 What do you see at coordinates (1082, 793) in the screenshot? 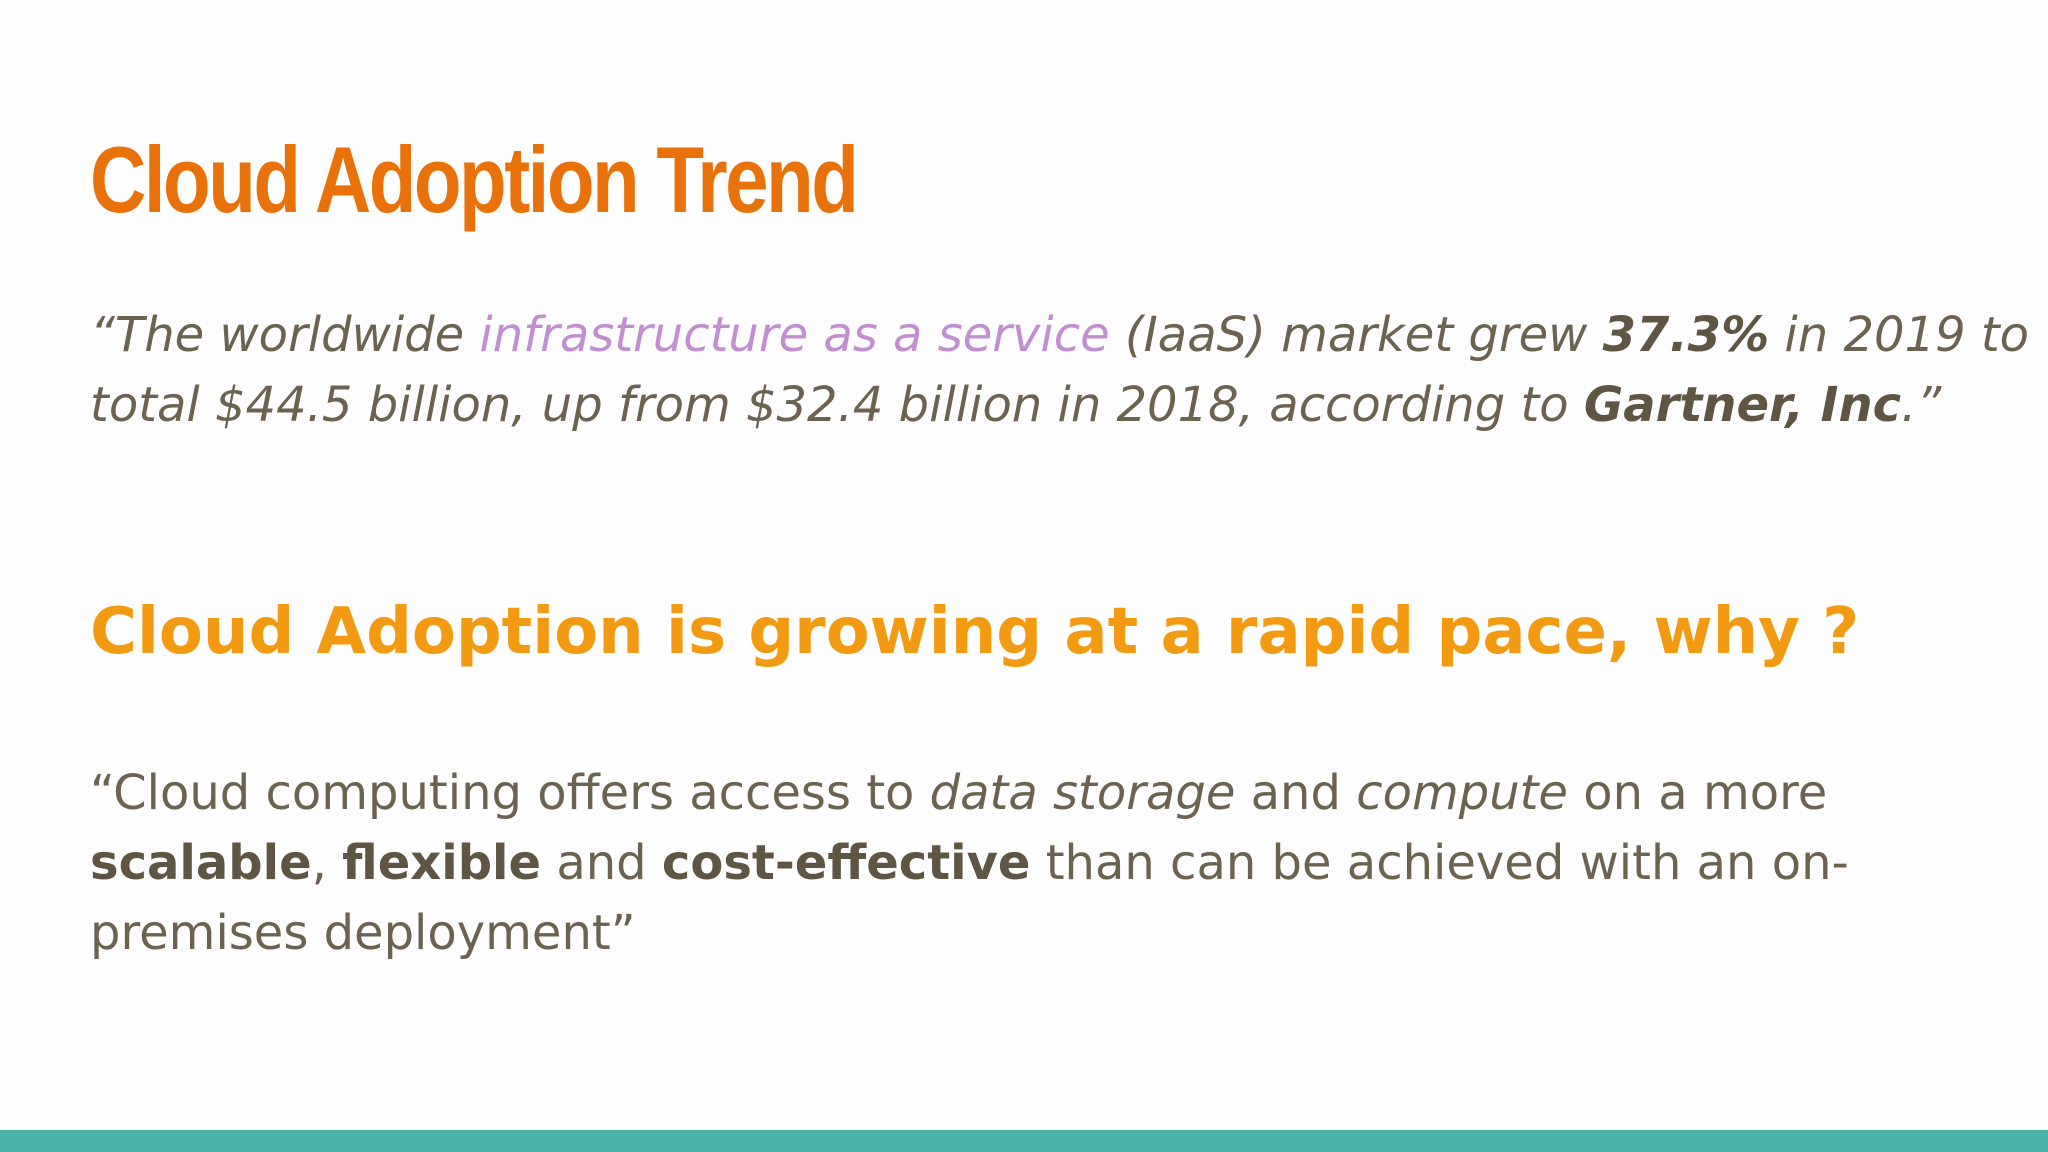
I see `term-data-storage: data storage` at bounding box center [1082, 793].